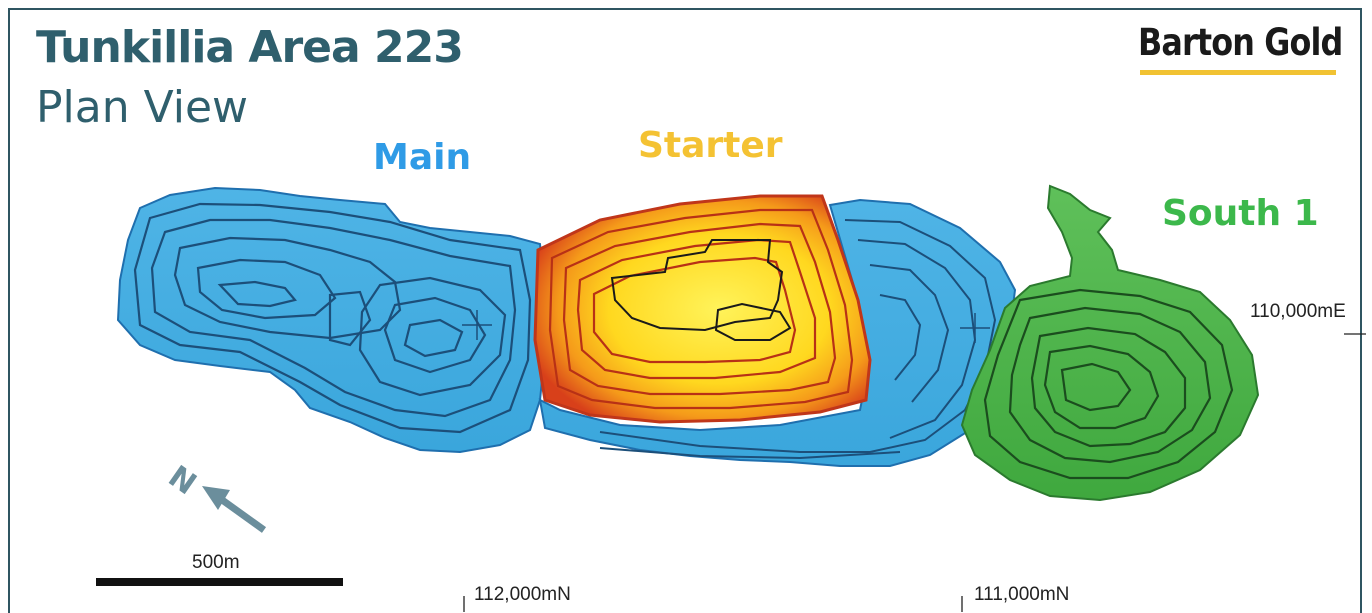 This screenshot has height=613, width=1372. I want to click on north-arrow-icon: N, so click(214, 496).